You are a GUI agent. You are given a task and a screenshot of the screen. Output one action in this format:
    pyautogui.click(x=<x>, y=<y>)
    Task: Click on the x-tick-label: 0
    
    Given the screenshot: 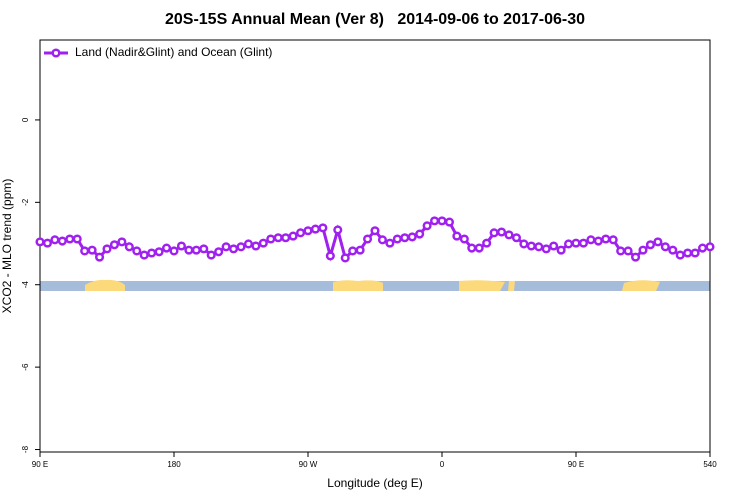 What is the action you would take?
    pyautogui.click(x=442, y=464)
    